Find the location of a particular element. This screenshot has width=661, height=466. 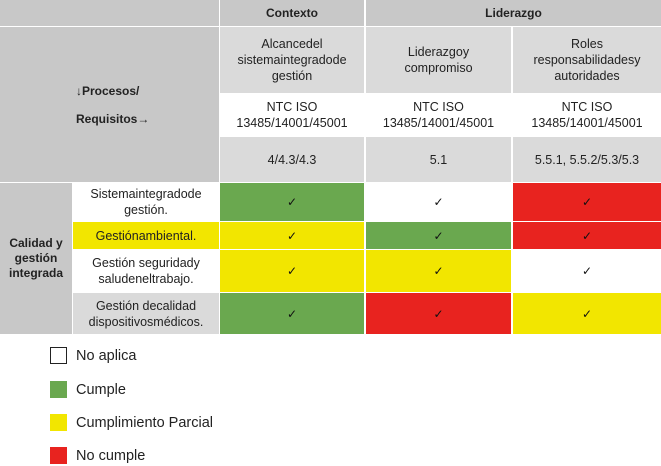

column-standard-1: NTC ISO 13485/14001/45001 is located at coordinates (292, 115).